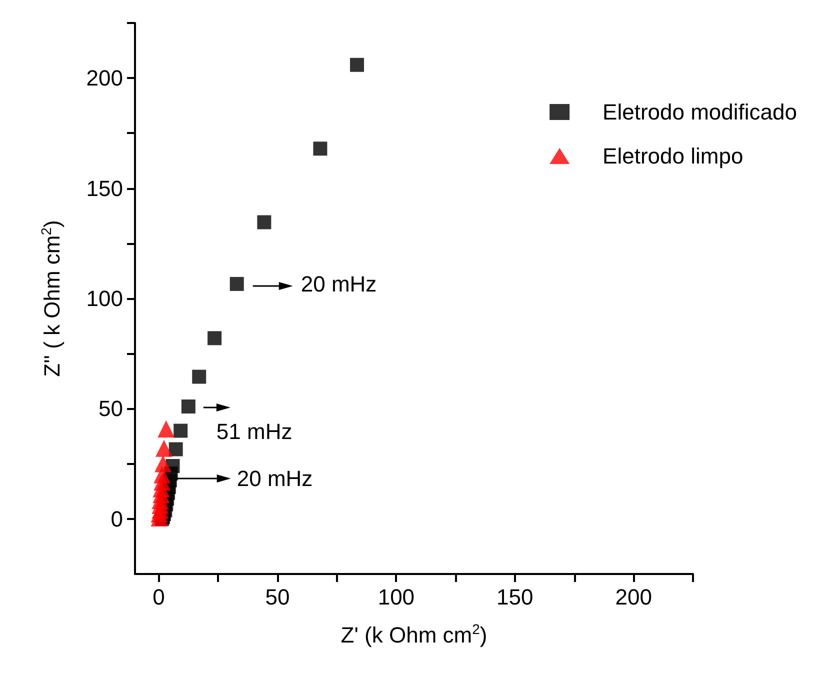 This screenshot has width=816, height=679. I want to click on x-tick-label: 150, so click(515, 597).